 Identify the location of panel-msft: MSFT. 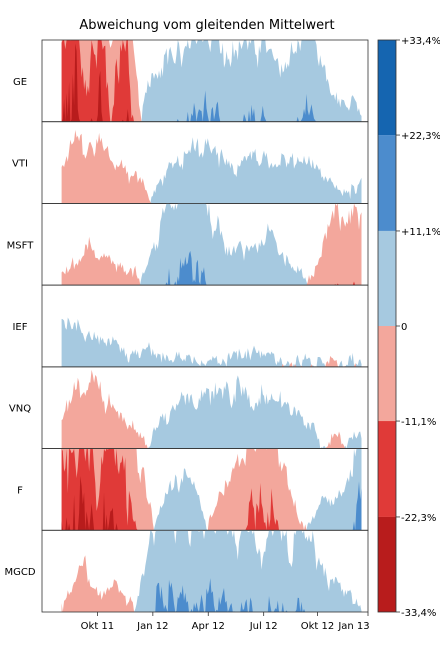
(188, 244).